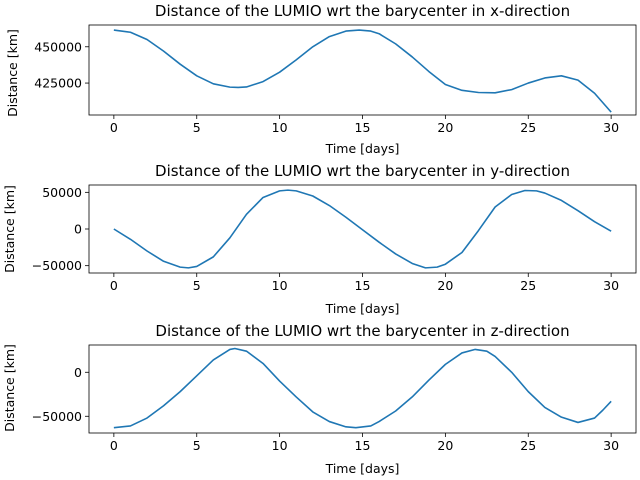  I want to click on y-tick-label: 450000, so click(58, 46).